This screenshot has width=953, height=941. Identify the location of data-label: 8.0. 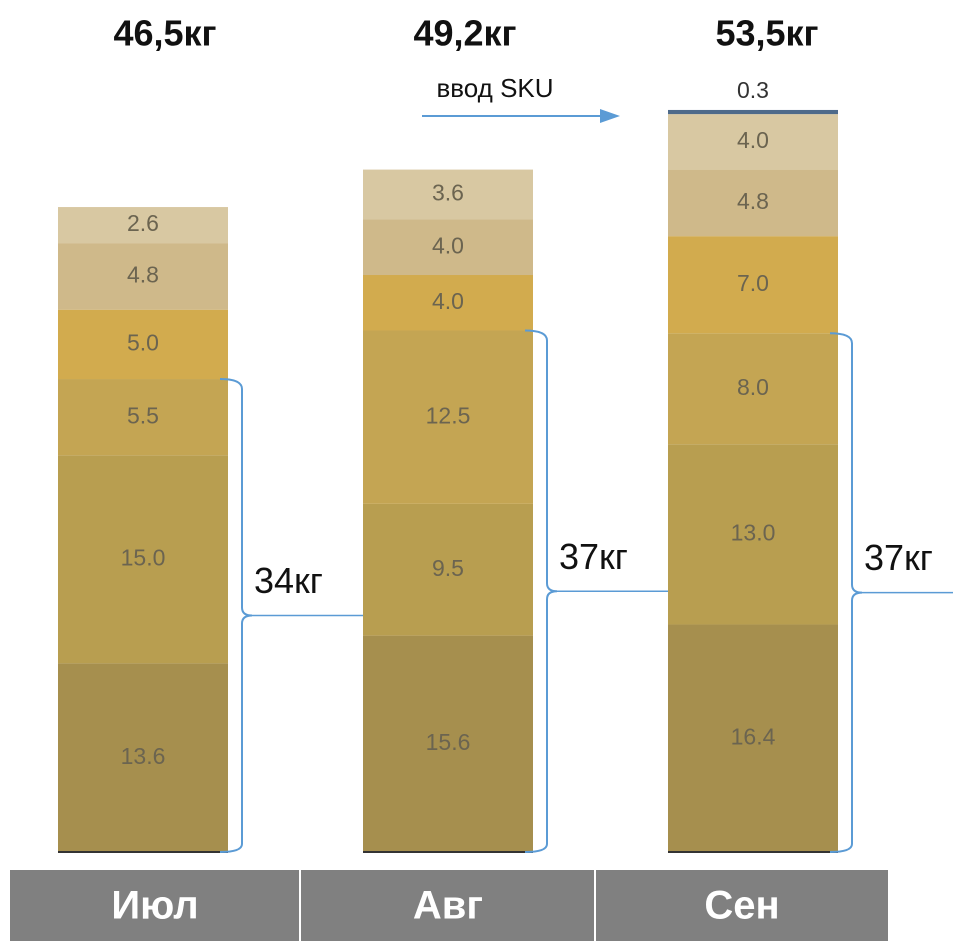
(753, 387).